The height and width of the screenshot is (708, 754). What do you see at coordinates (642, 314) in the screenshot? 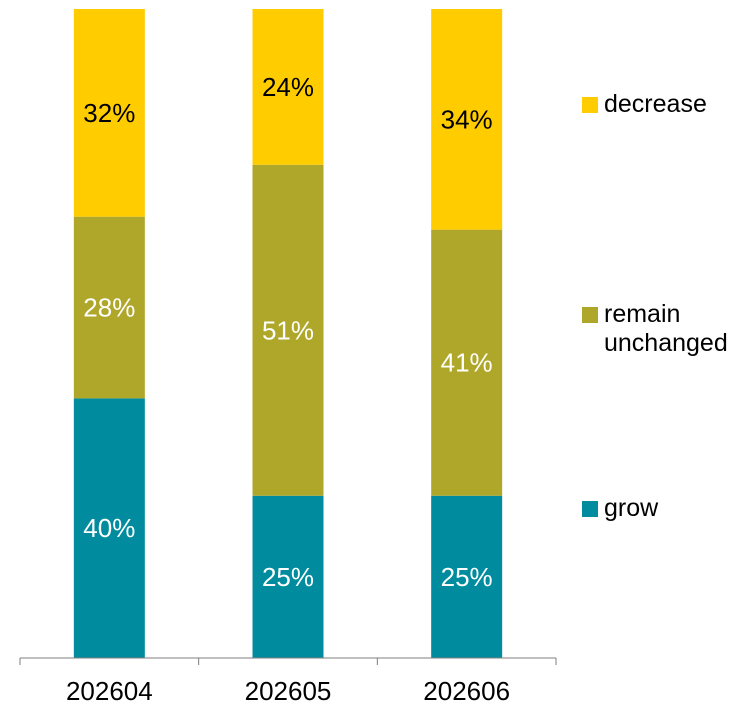
I see `legend-label-remain-unchanged-line-1: remain` at bounding box center [642, 314].